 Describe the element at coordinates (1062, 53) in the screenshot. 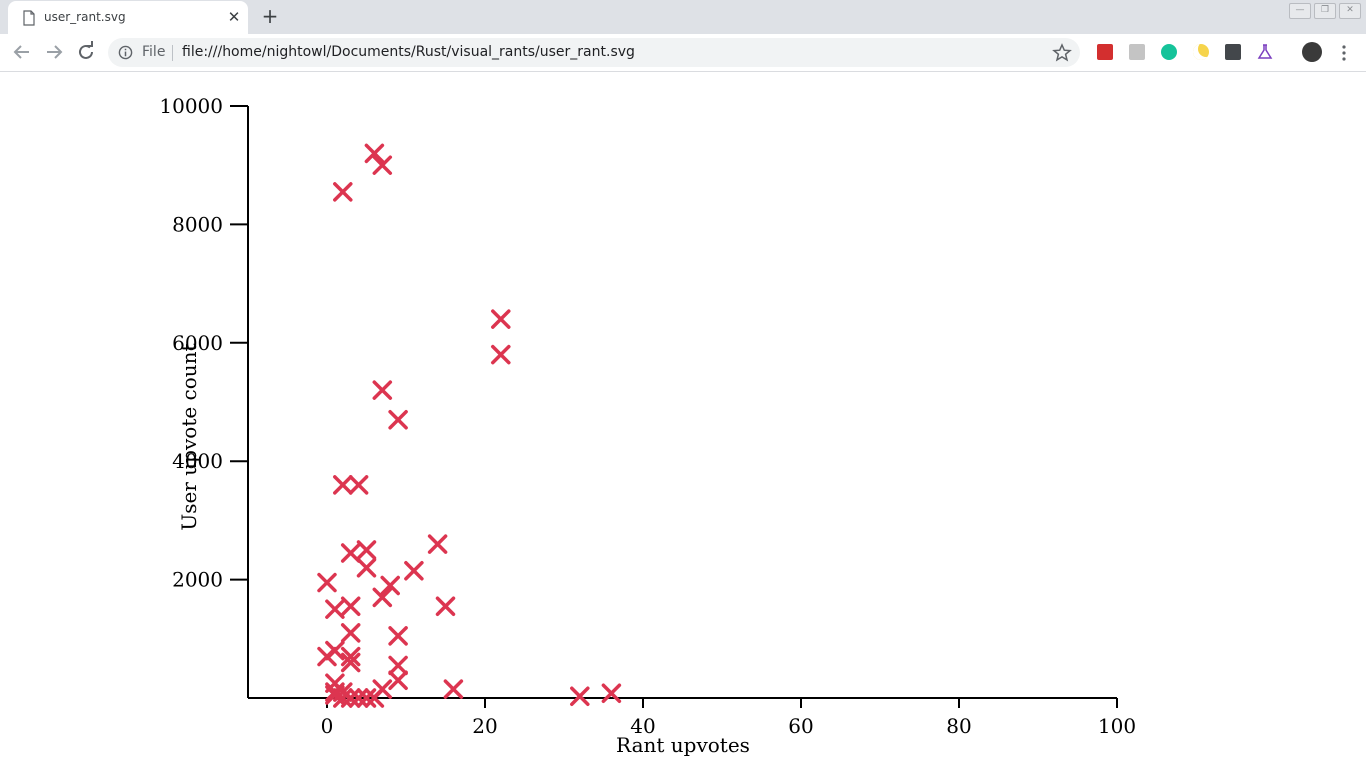

I see `bookmark-star-icon` at that location.